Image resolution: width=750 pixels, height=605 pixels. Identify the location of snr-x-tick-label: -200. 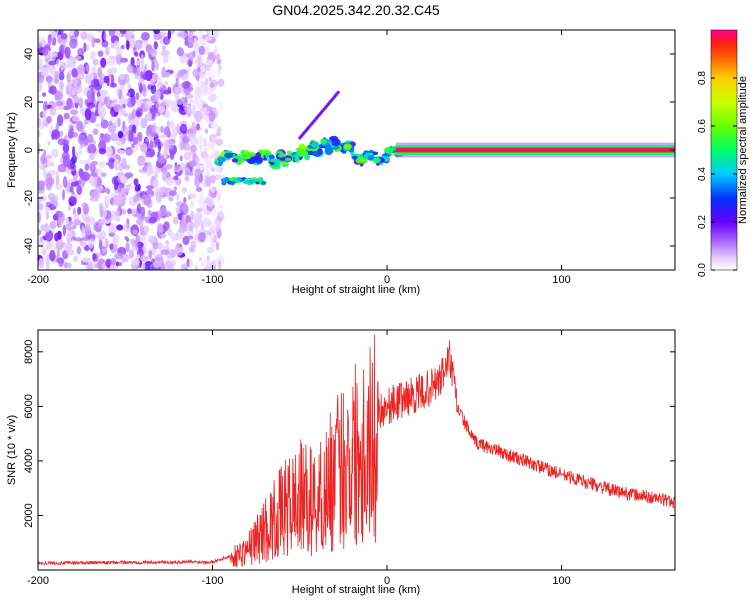
(38, 581).